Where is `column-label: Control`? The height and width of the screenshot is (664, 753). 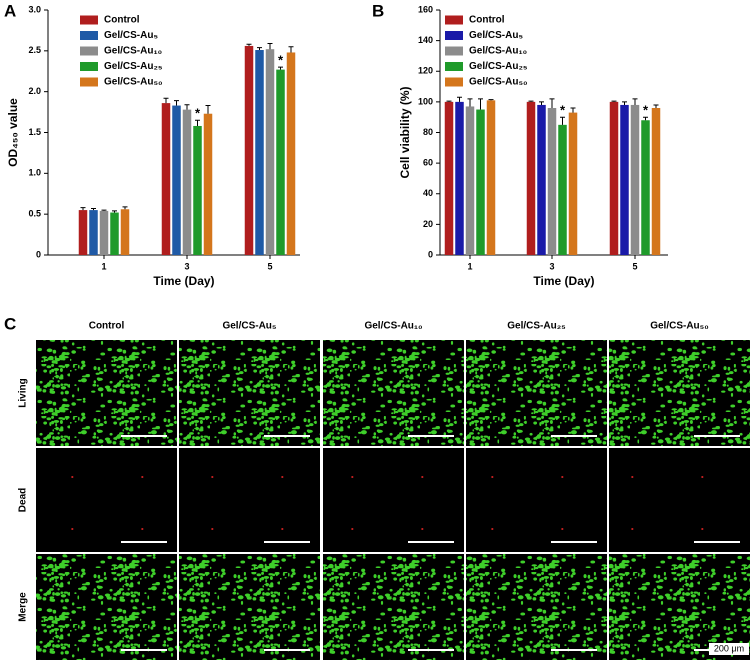 column-label: Control is located at coordinates (107, 326).